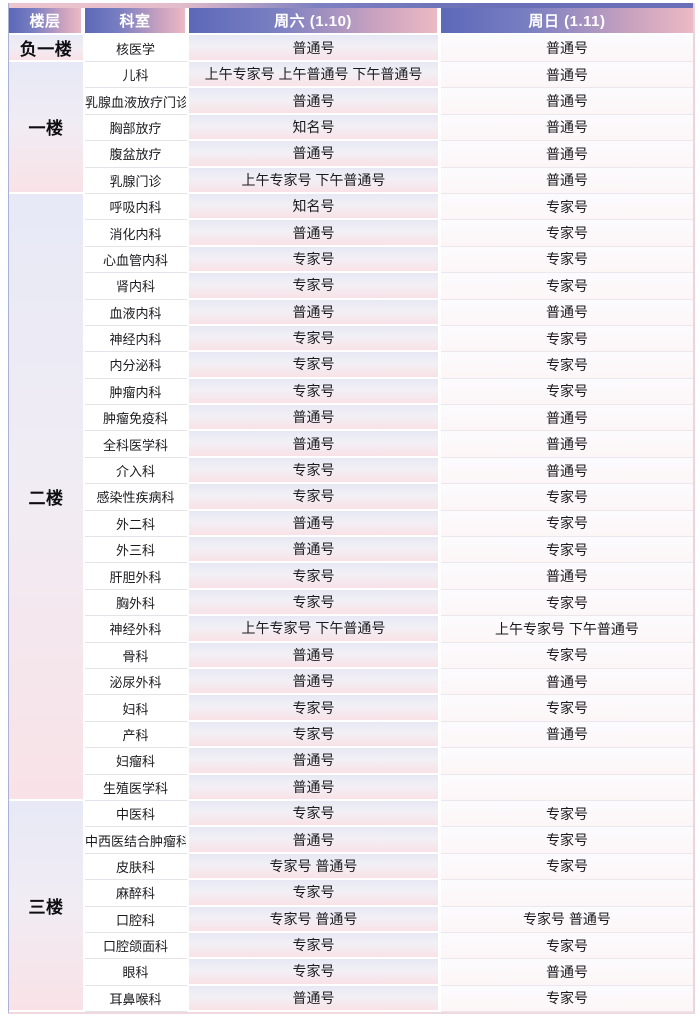  I want to click on table-row: 口腔科 专家号 普通号 专家号 普通号, so click(351, 919).